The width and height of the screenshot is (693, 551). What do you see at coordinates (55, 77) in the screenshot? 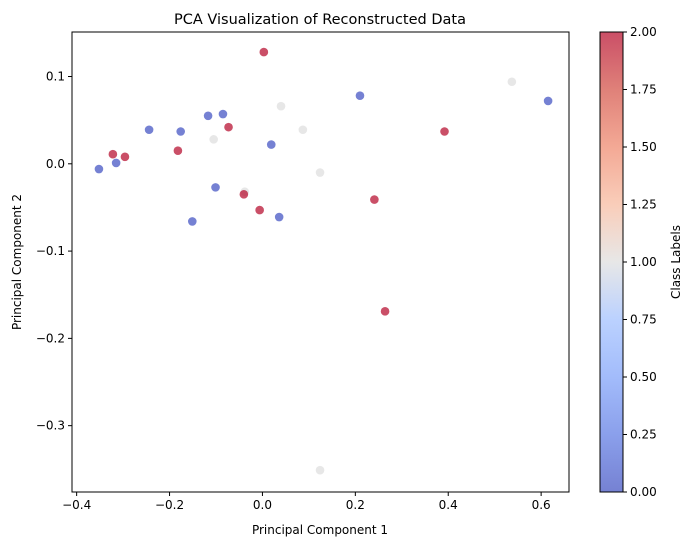
I see `y-tick-label: 0.1` at bounding box center [55, 77].